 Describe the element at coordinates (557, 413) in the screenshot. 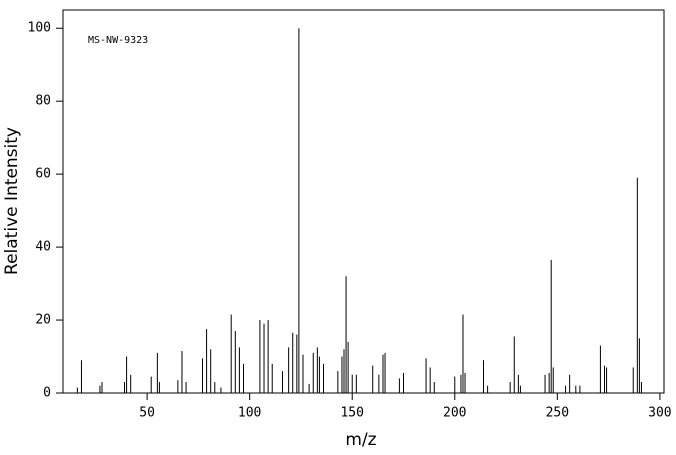

I see `x-tick-label: 250` at that location.